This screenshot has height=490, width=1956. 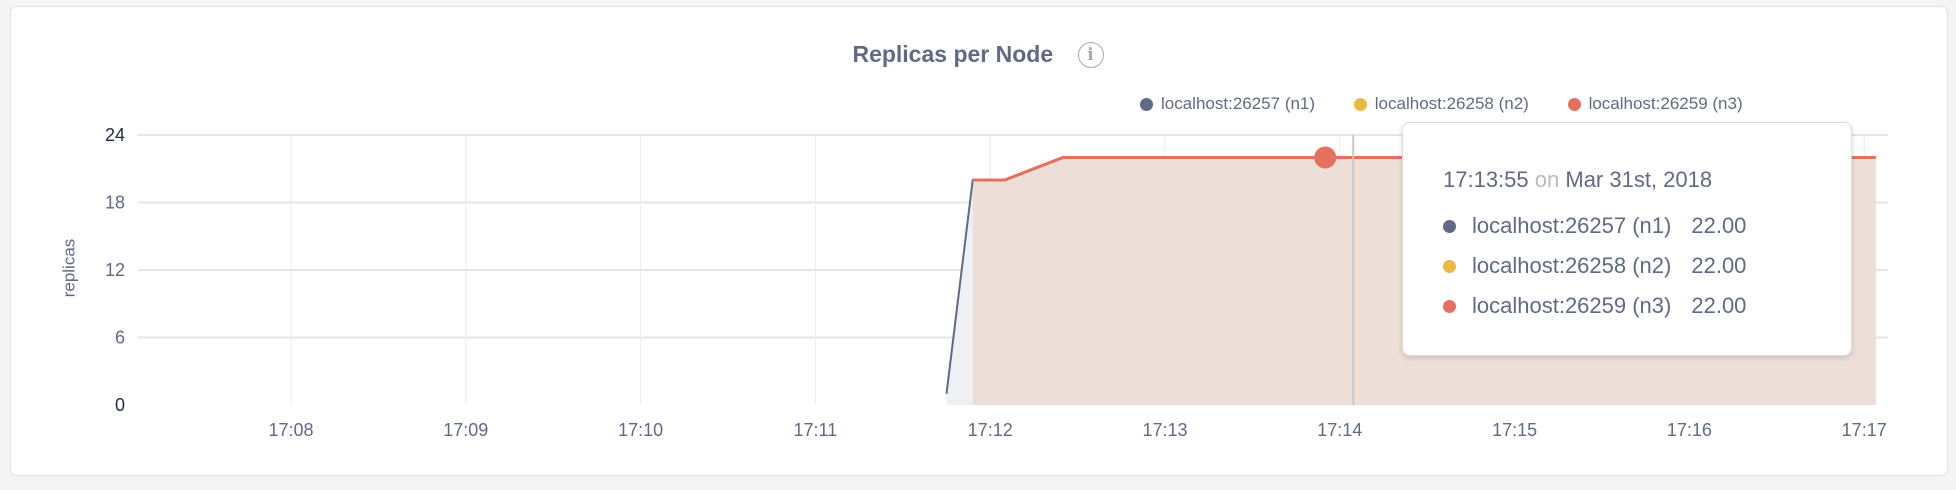 I want to click on x-tick-label: 17:08, so click(x=290, y=430).